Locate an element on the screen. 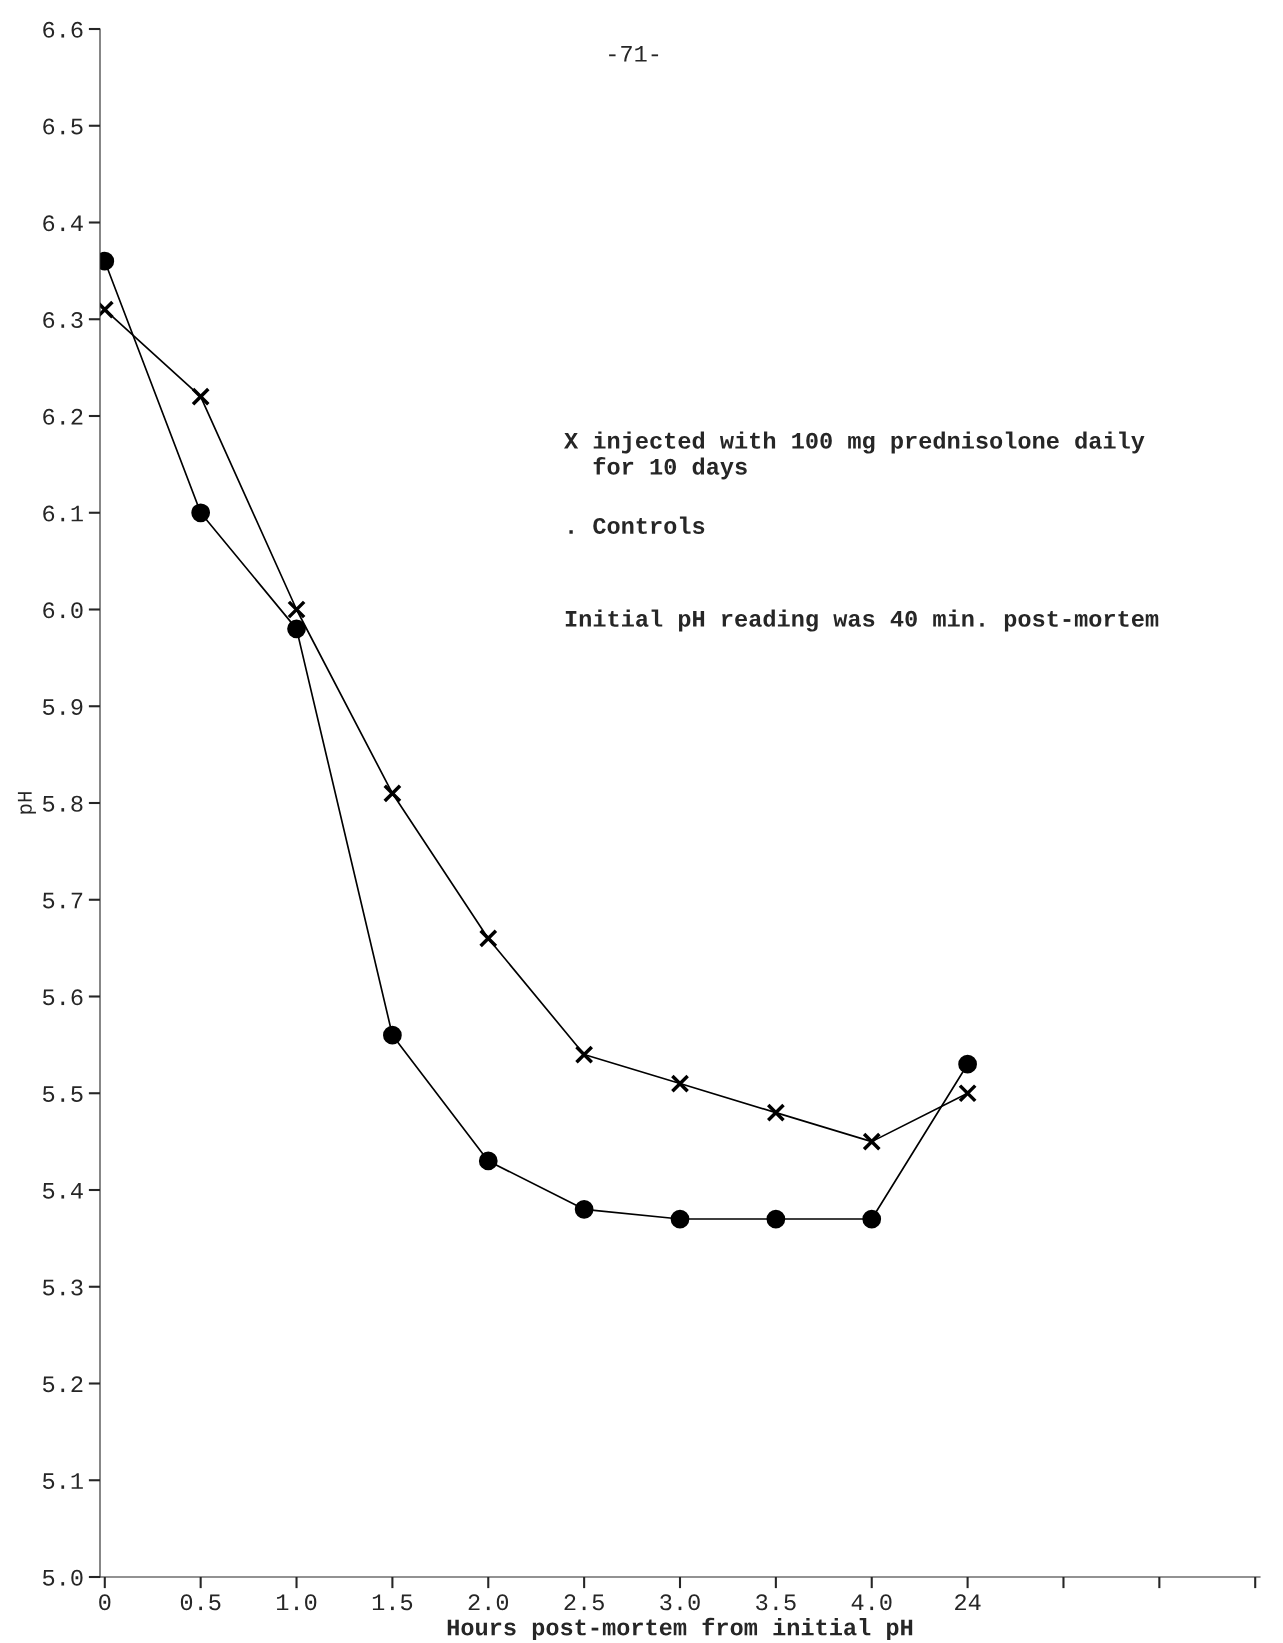  x-tick-label: 4.0 is located at coordinates (871, 1602).